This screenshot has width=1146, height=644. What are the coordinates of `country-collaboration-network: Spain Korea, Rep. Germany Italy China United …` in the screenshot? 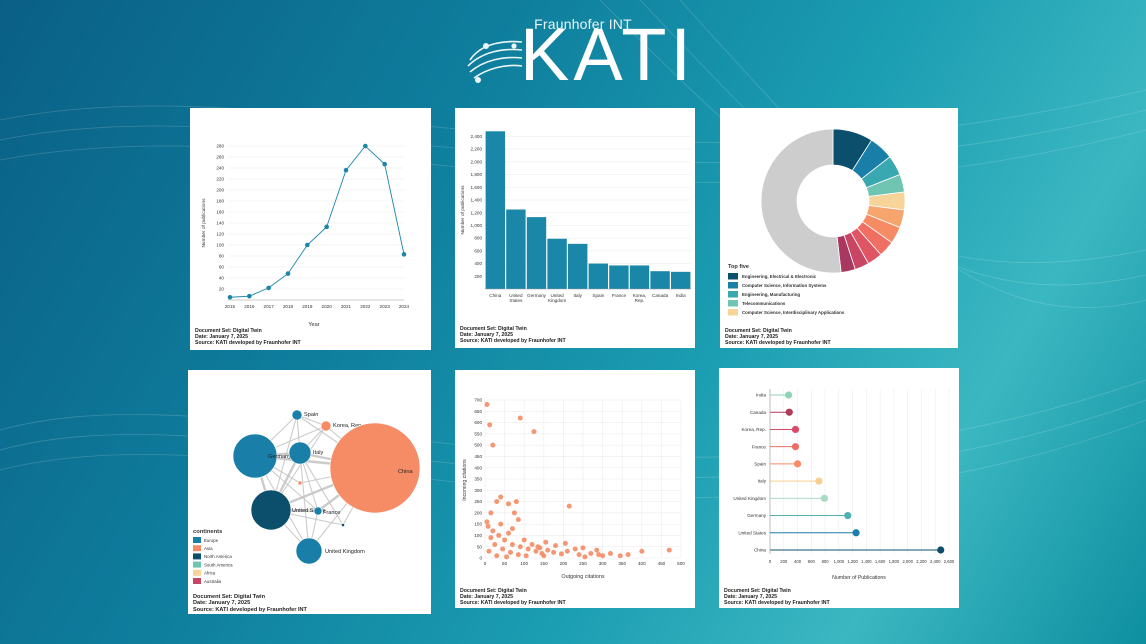 It's located at (307, 496).